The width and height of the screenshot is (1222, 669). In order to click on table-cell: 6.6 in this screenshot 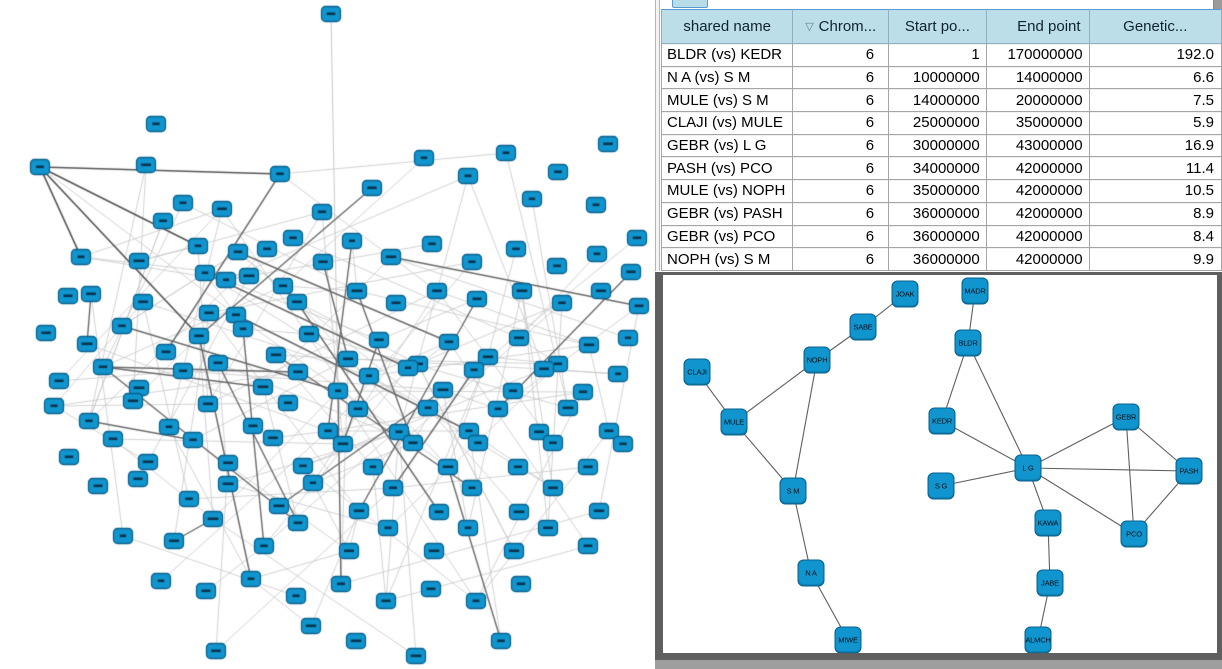, I will do `click(1155, 77)`.